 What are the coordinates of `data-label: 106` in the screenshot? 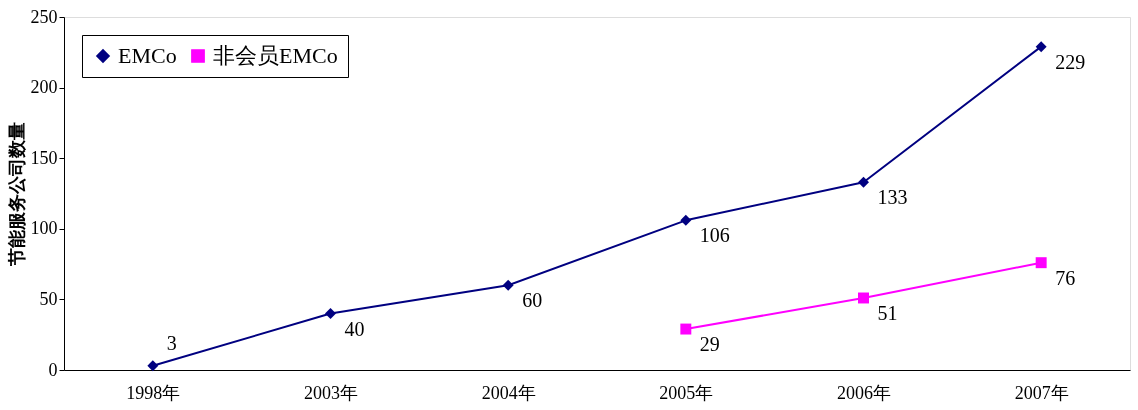 It's located at (714, 235).